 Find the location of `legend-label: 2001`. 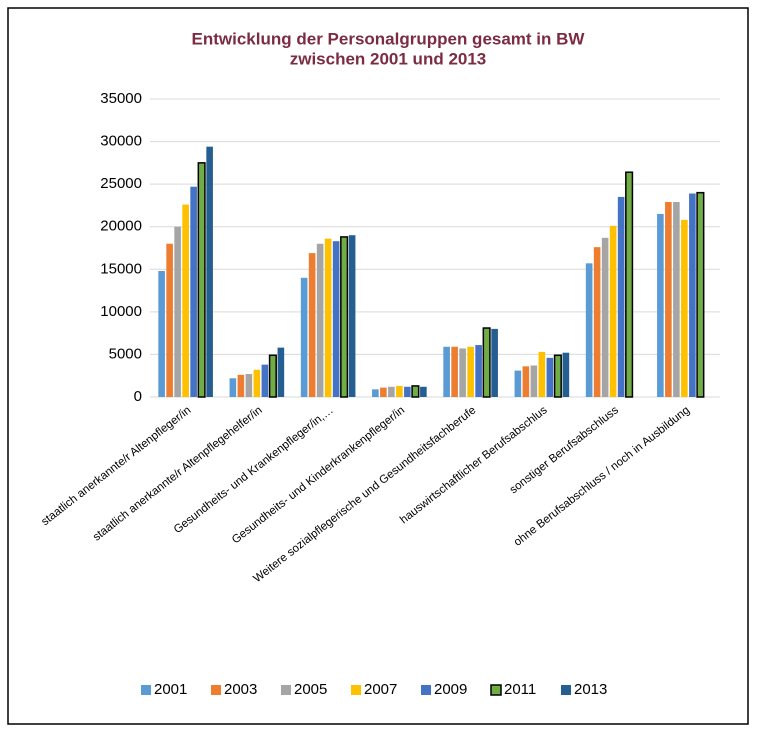

legend-label: 2001 is located at coordinates (170, 689).